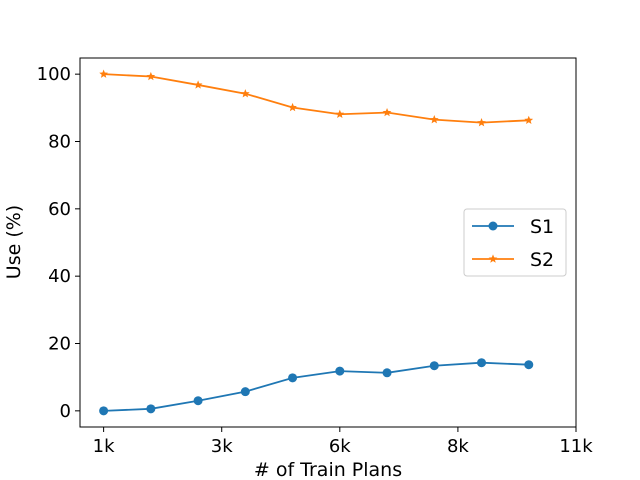 Image resolution: width=640 pixels, height=480 pixels. I want to click on y-tick-label: 80, so click(59, 141).